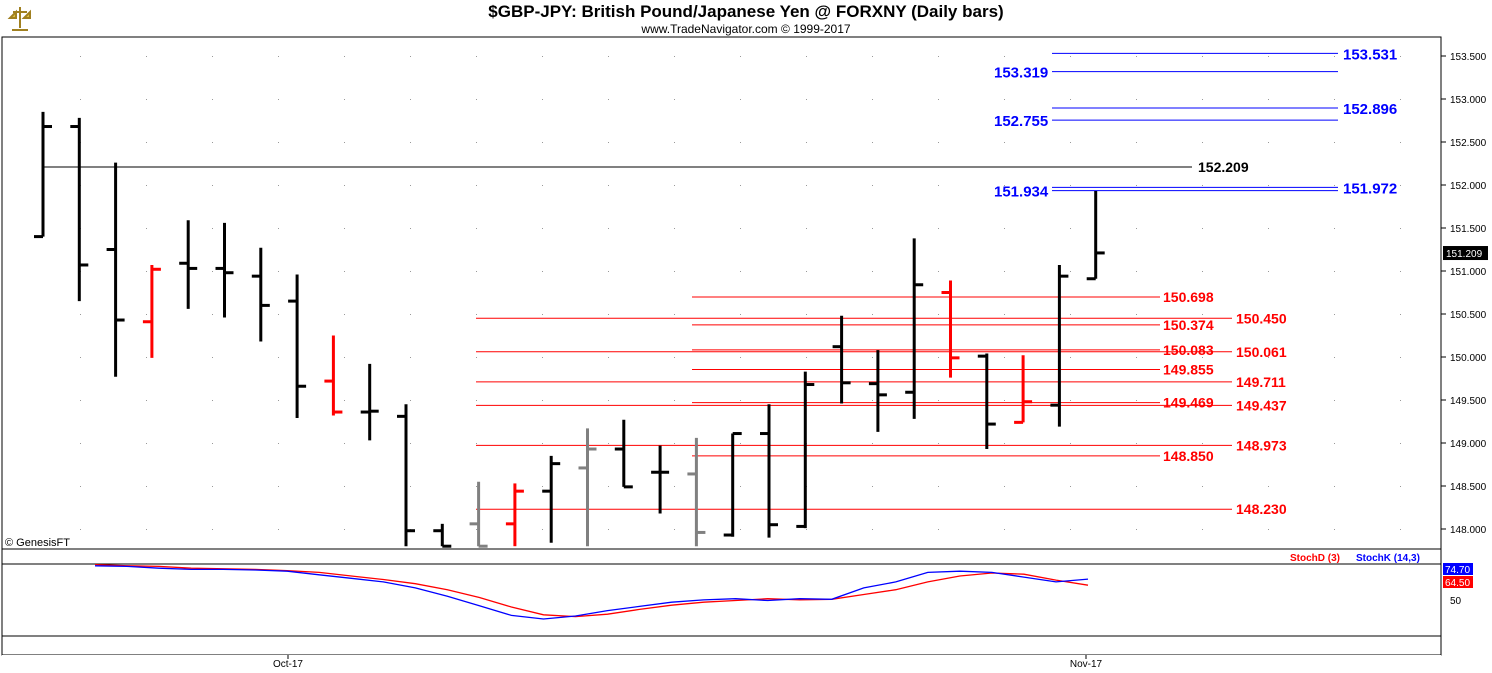 The image size is (1492, 673). I want to click on stoch-d-value: 64.50, so click(1457, 583).